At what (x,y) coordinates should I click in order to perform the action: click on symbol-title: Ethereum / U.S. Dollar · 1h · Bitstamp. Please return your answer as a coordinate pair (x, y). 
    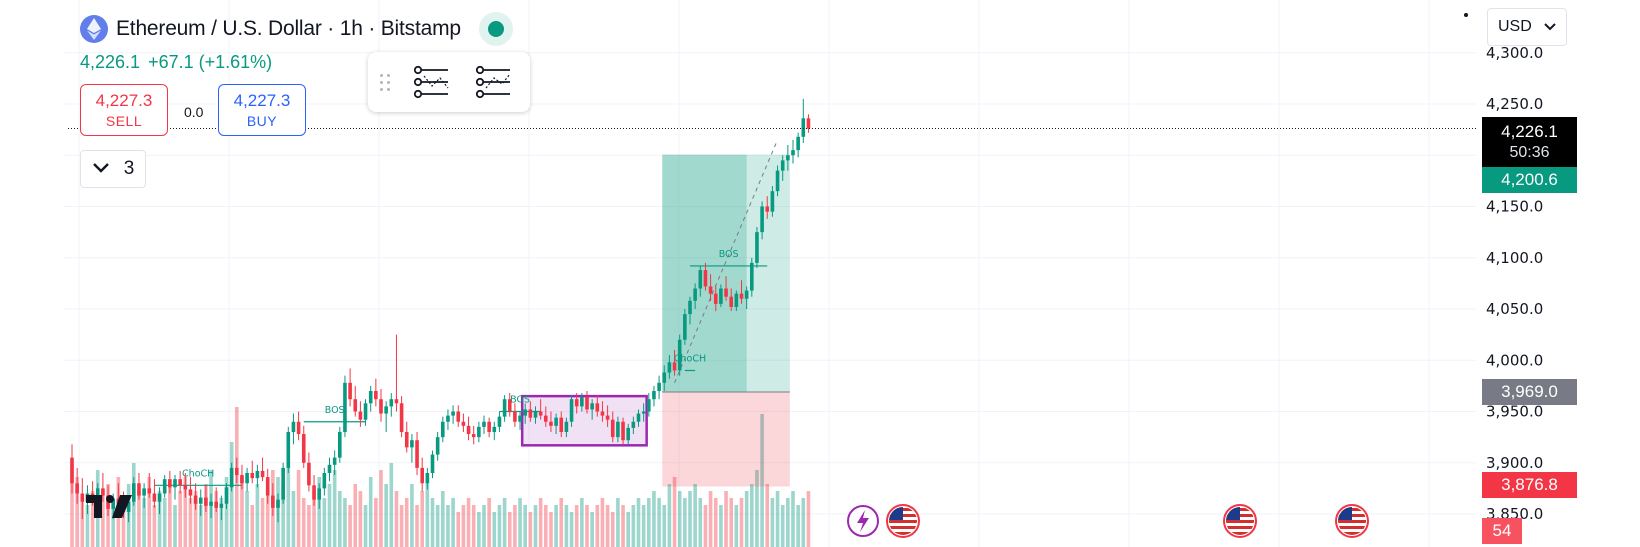
    Looking at the image, I should click on (288, 28).